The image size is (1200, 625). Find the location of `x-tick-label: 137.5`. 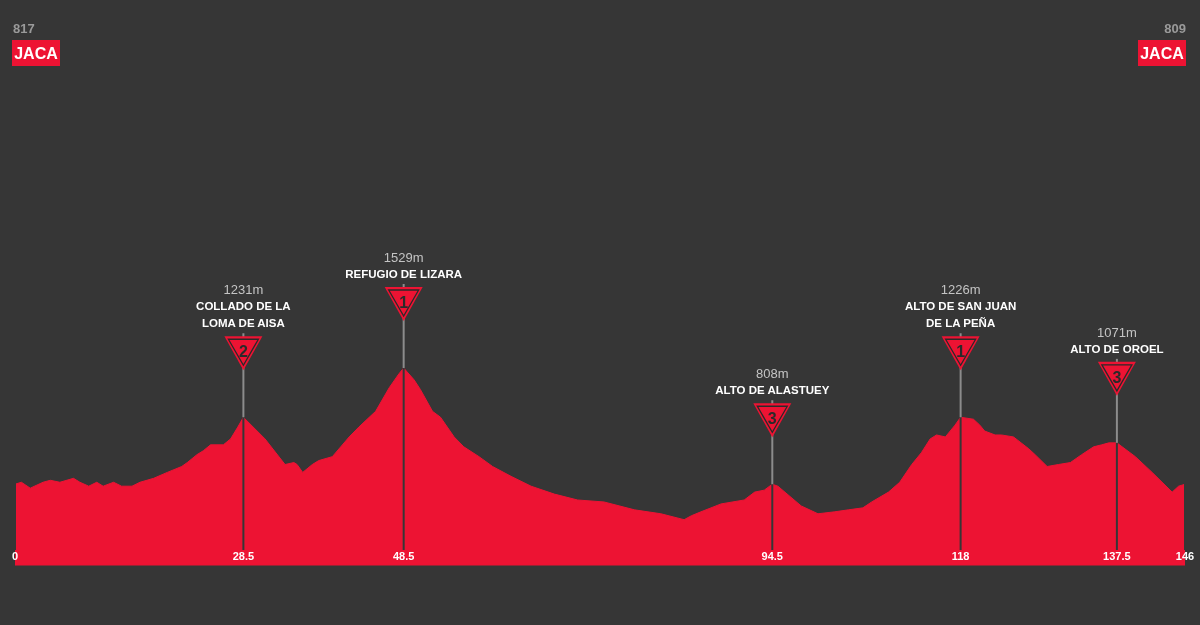

x-tick-label: 137.5 is located at coordinates (1117, 556).